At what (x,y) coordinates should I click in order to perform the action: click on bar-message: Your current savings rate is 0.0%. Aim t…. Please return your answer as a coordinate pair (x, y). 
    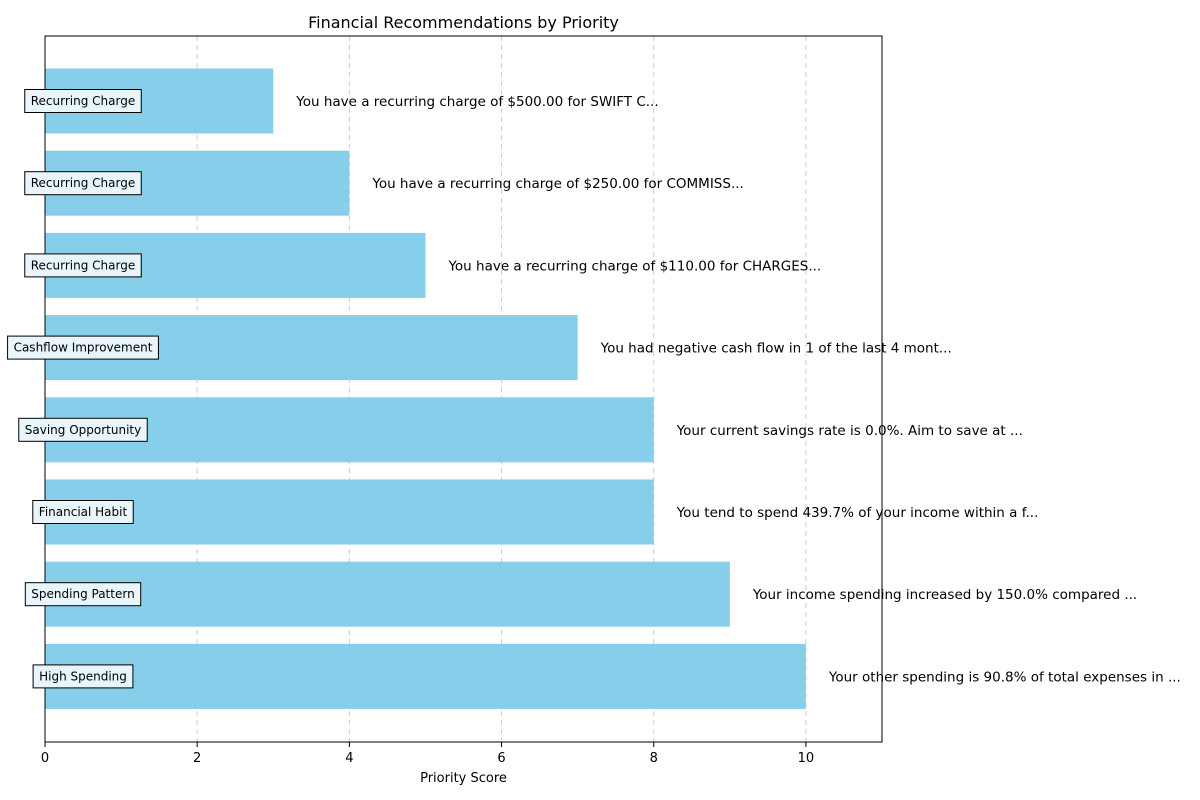
    Looking at the image, I should click on (849, 431).